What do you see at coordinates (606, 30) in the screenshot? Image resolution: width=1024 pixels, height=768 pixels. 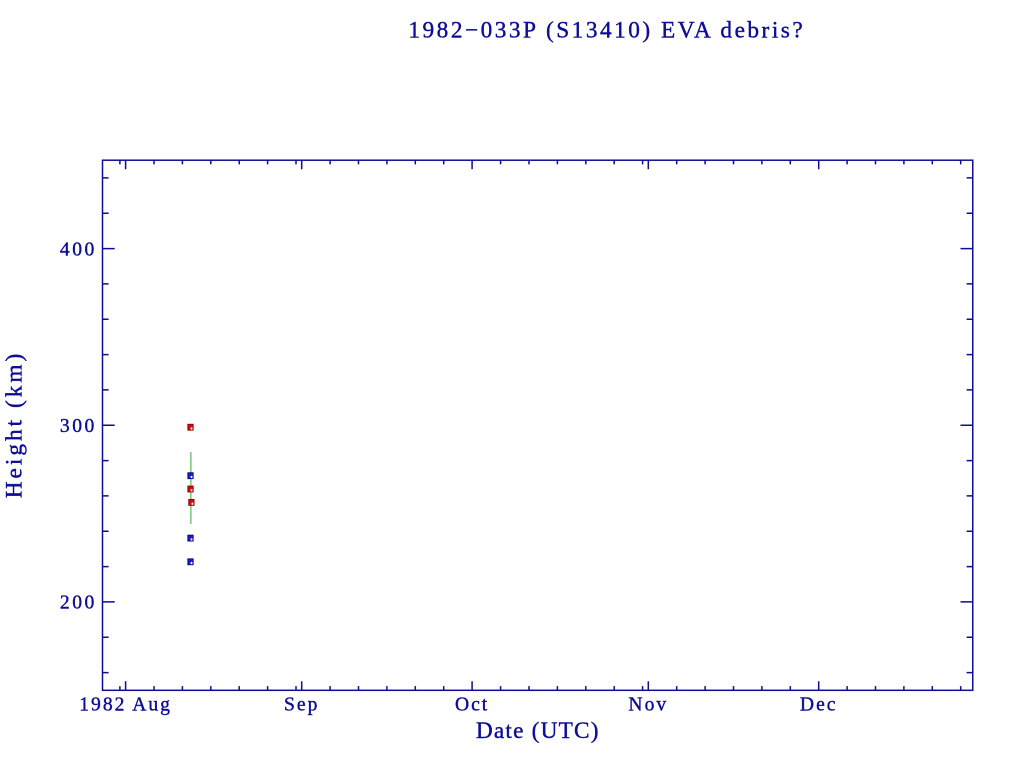 I see `svg-text: 1982−033P (S13410) EVA debris?` at bounding box center [606, 30].